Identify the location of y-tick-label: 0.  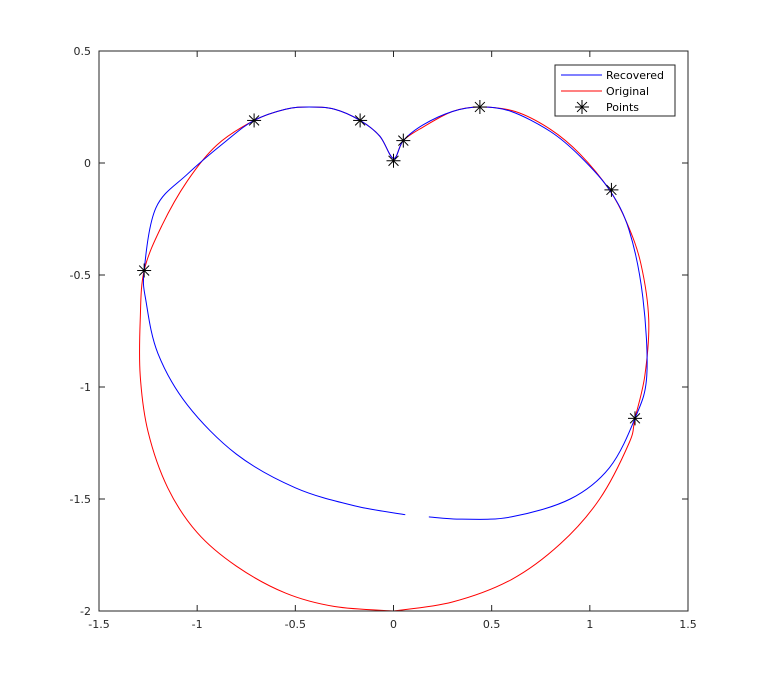
(87, 163).